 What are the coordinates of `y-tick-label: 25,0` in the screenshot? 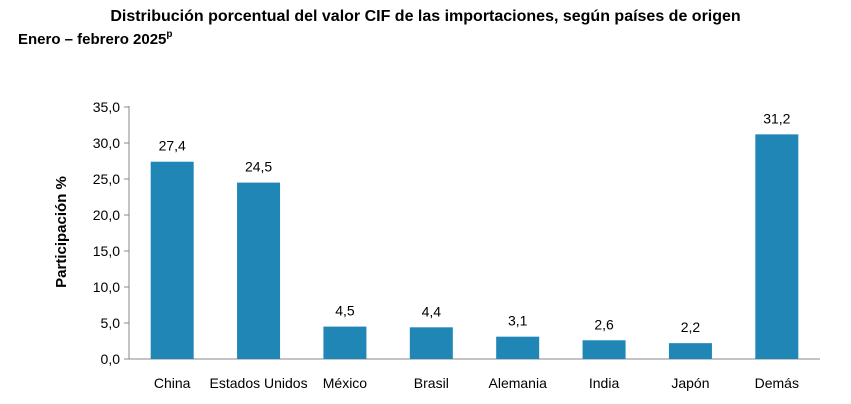 It's located at (106, 179).